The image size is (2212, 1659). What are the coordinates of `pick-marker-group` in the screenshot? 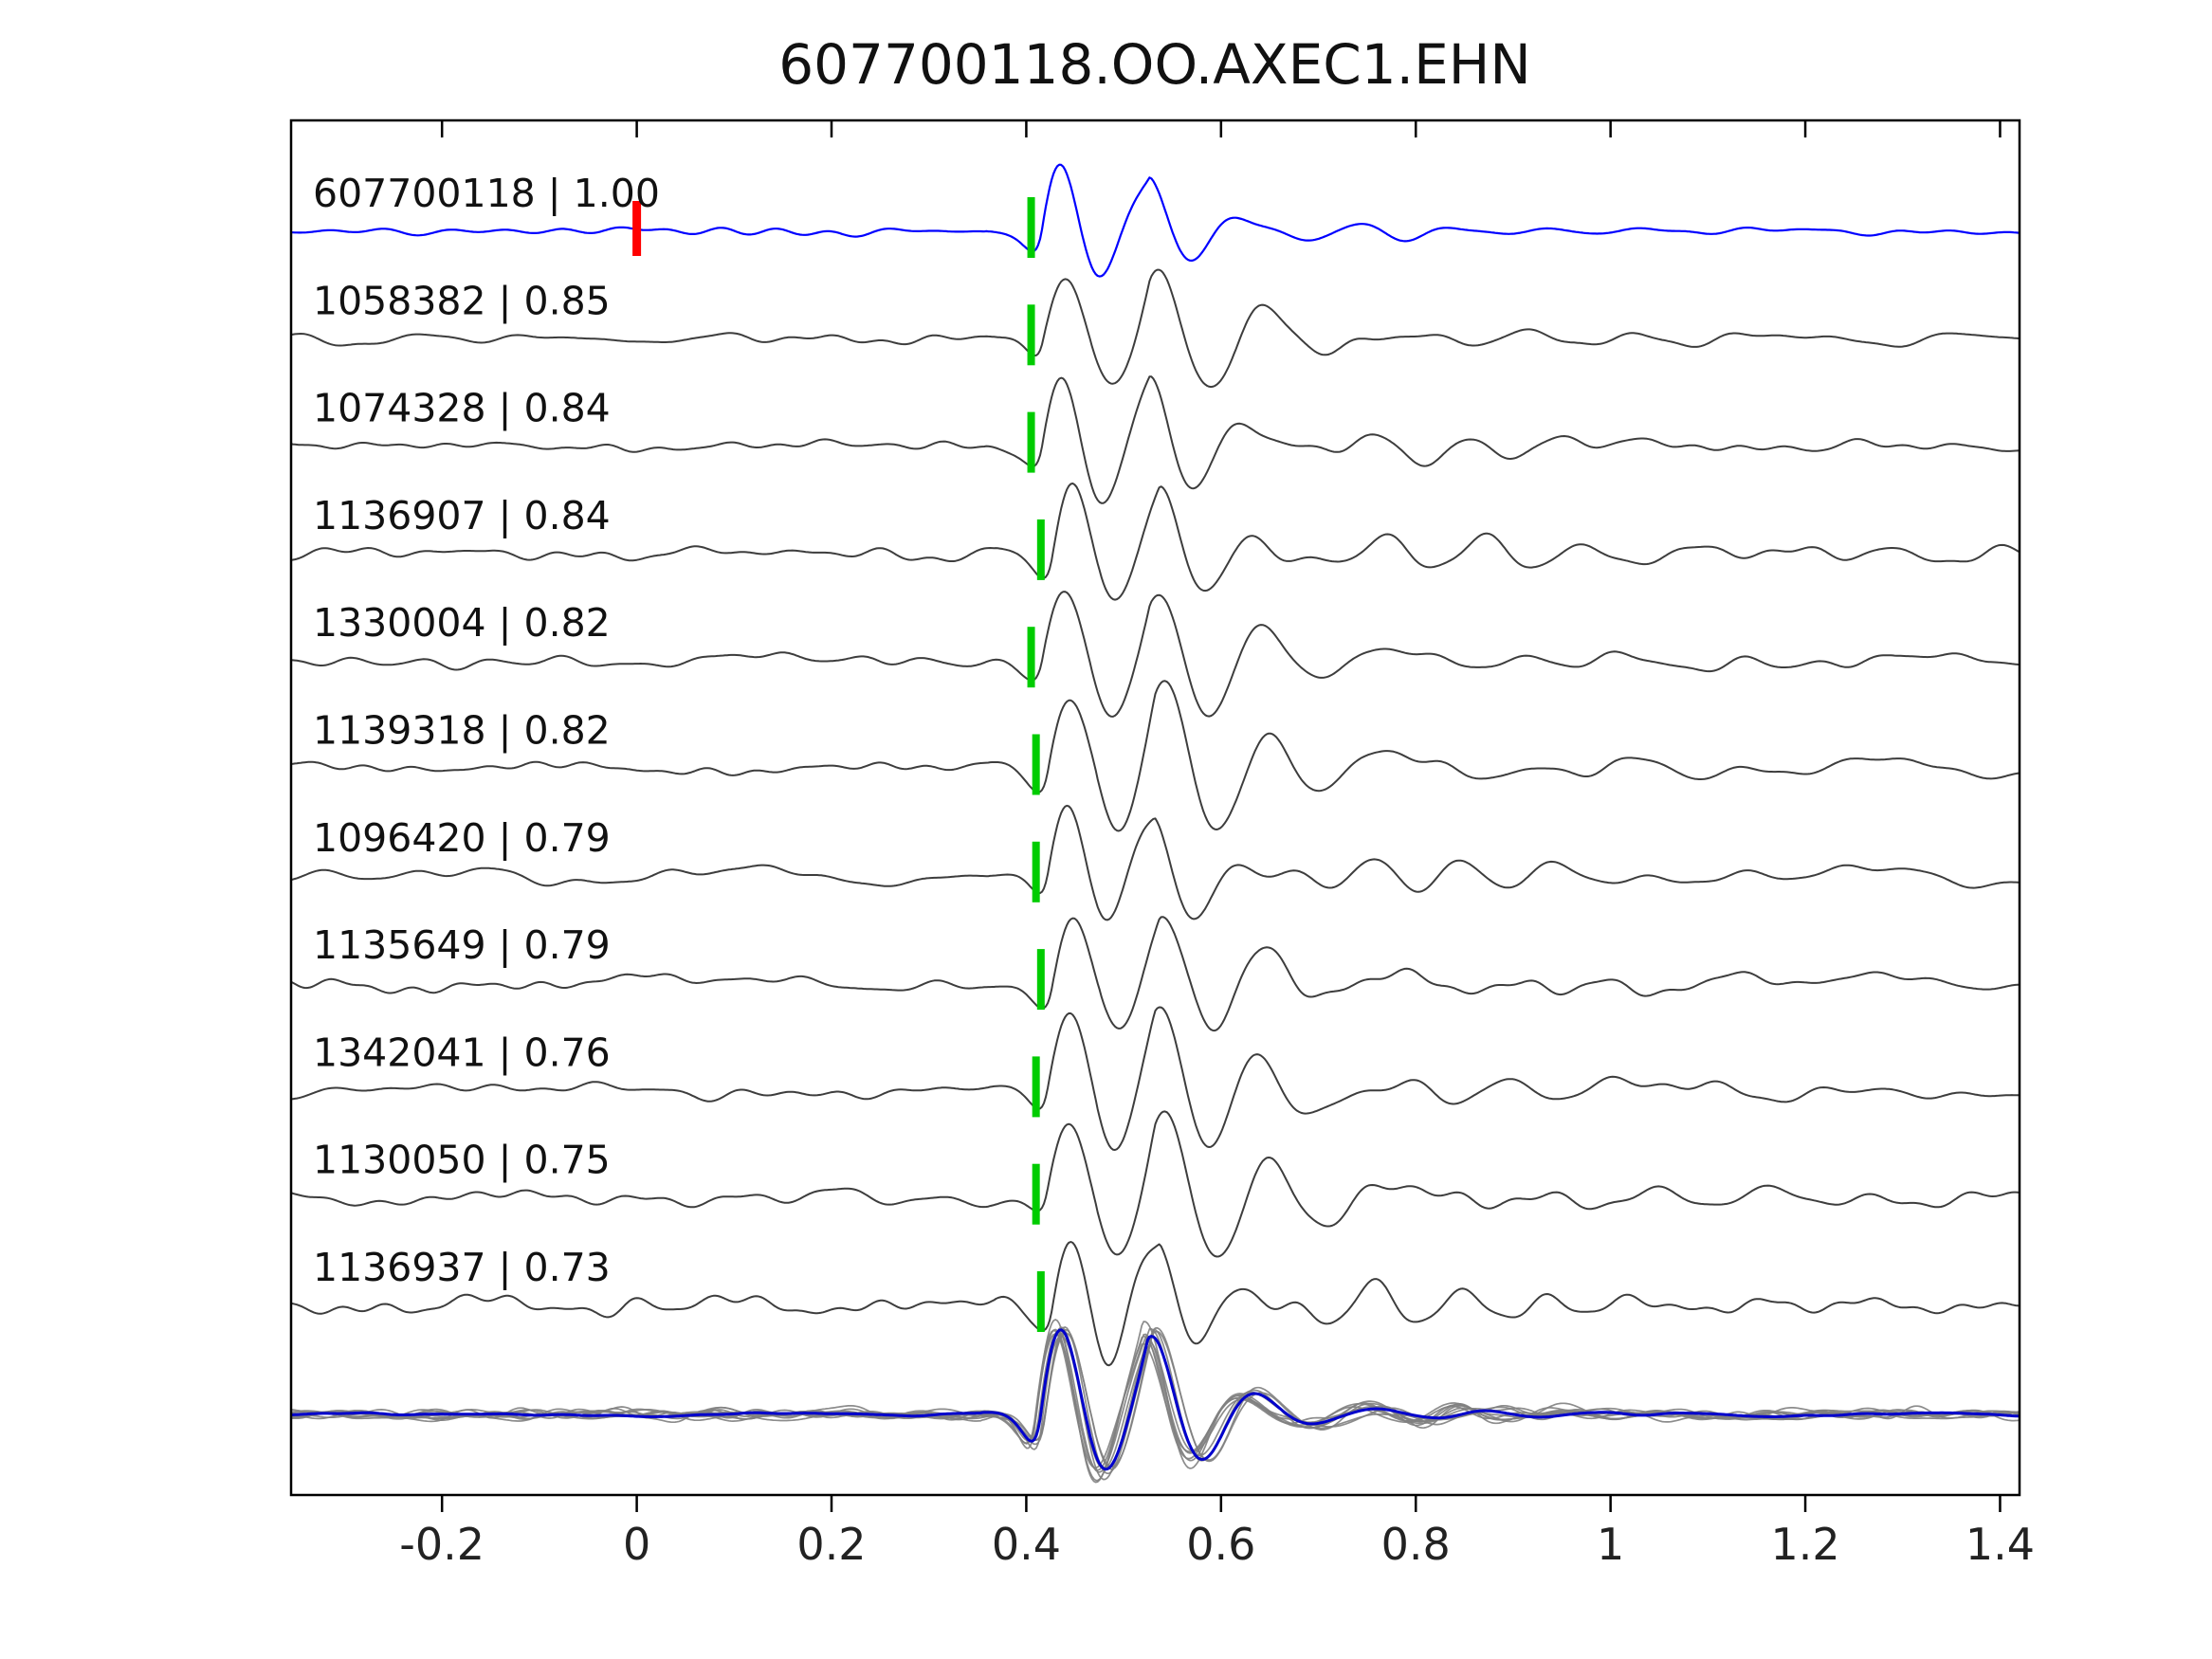 It's located at (838, 764).